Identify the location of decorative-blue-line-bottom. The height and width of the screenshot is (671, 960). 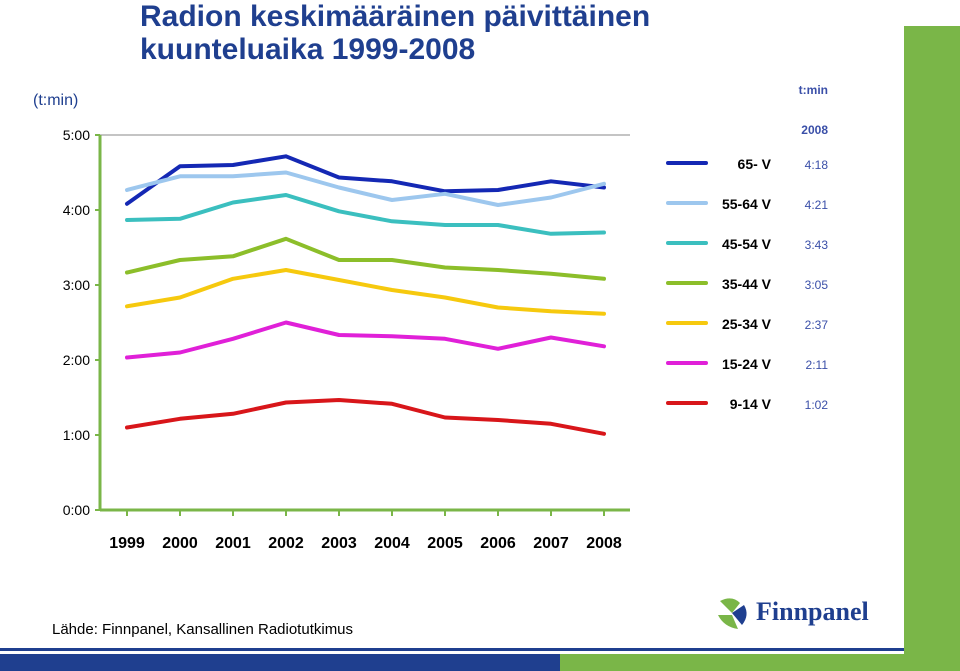
(452, 649).